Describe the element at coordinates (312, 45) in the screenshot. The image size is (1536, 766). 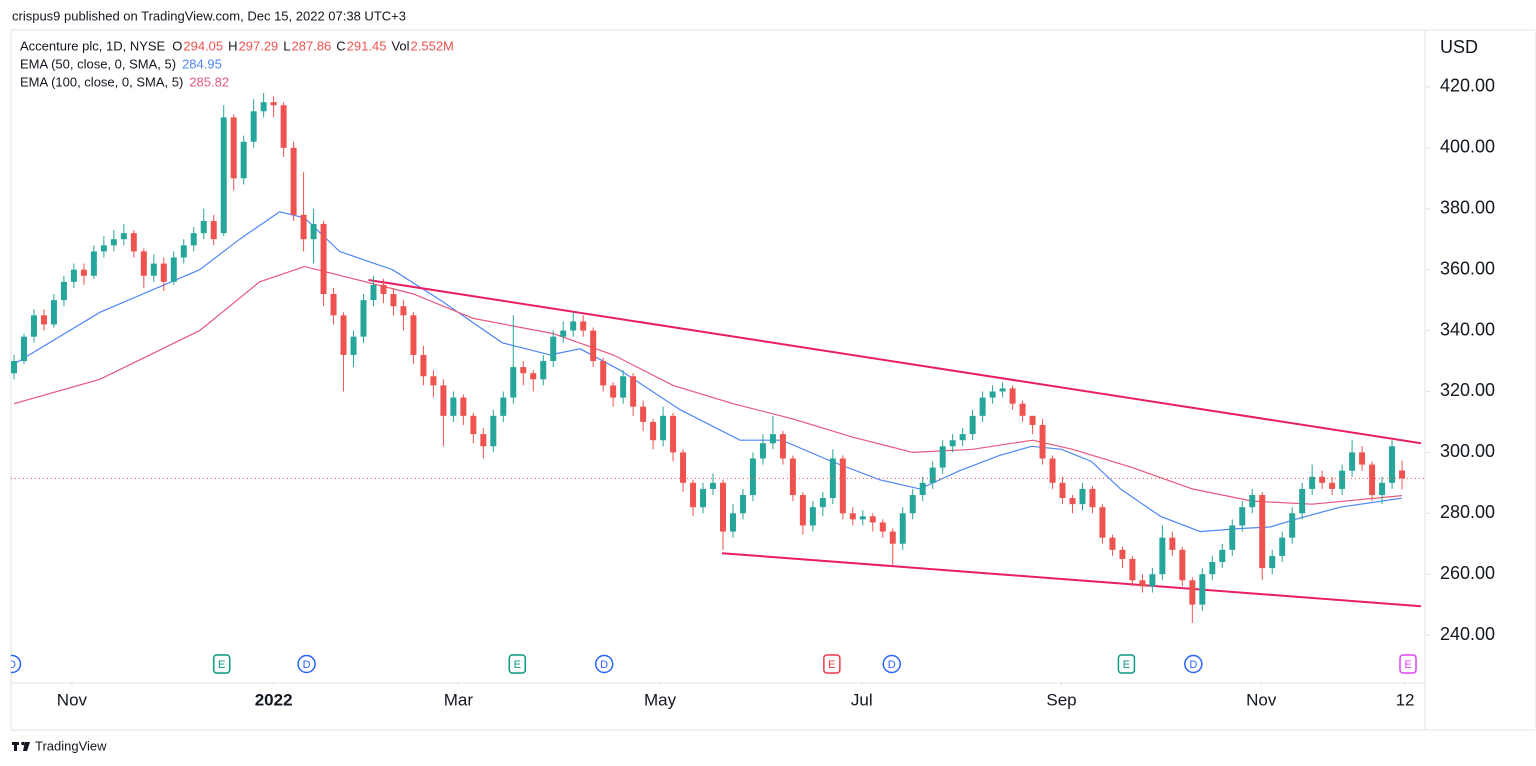
I see `ohlc-value: 287.86` at that location.